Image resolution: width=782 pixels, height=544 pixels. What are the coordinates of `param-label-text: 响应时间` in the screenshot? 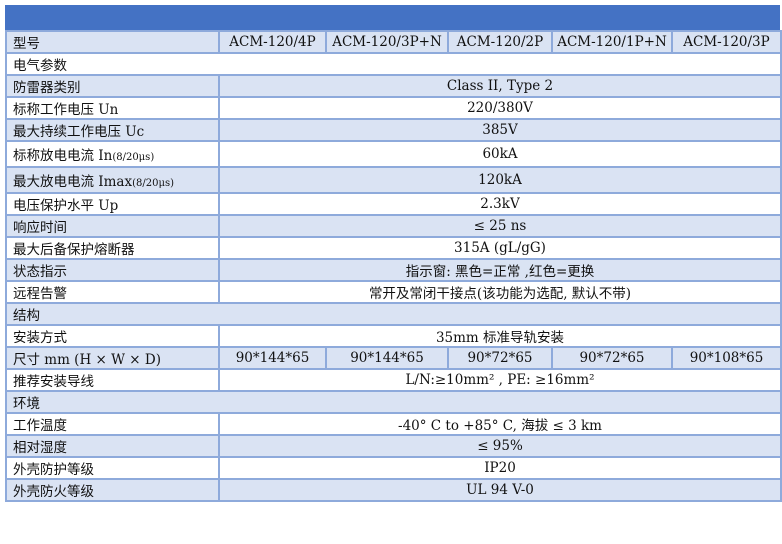 It's located at (40, 228).